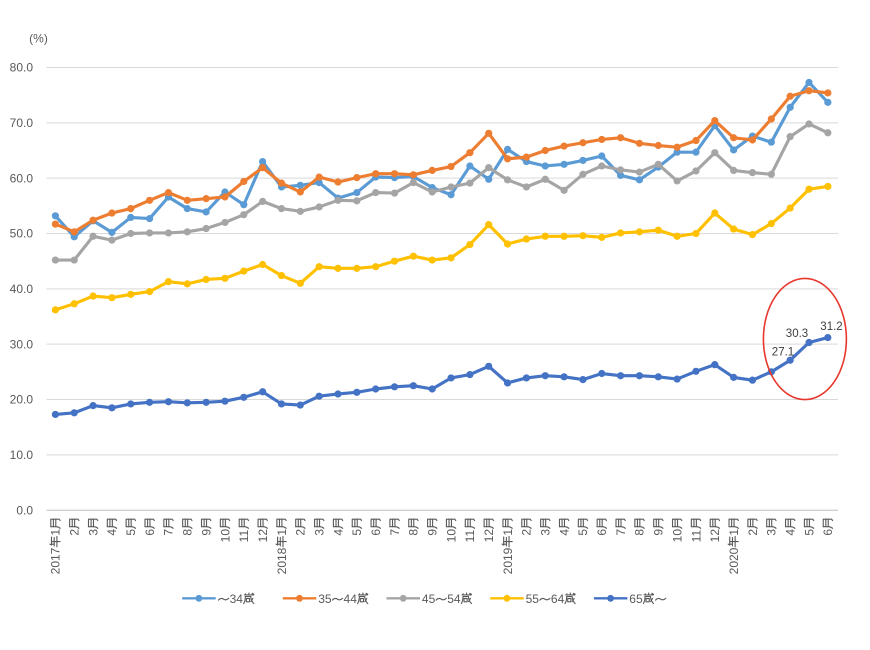 Image resolution: width=870 pixels, height=650 pixels. Describe the element at coordinates (351, 599) in the screenshot. I see `svg-text: 44` at that location.